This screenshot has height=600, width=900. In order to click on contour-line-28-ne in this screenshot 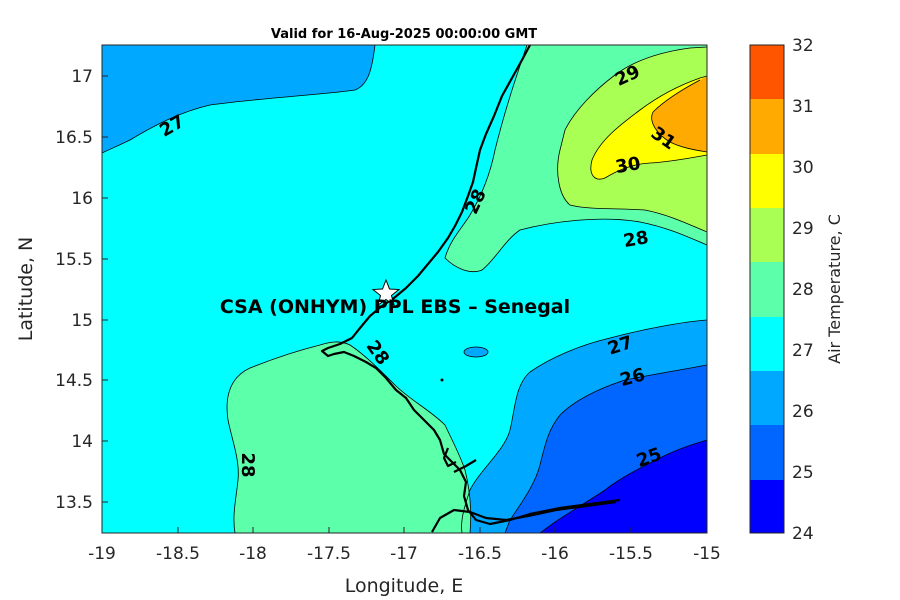, I will do `click(575, 159)`.